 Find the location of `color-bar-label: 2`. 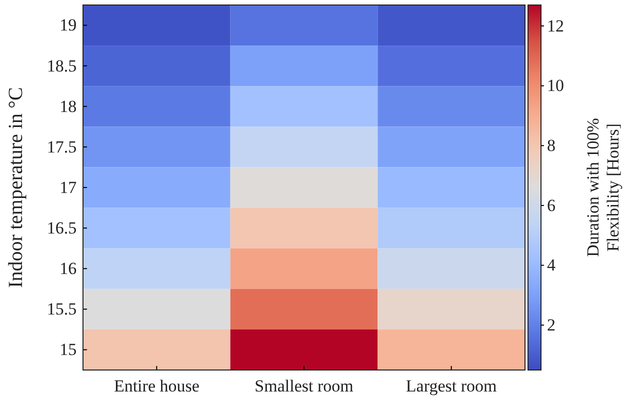

color-bar-label: 2 is located at coordinates (551, 325).